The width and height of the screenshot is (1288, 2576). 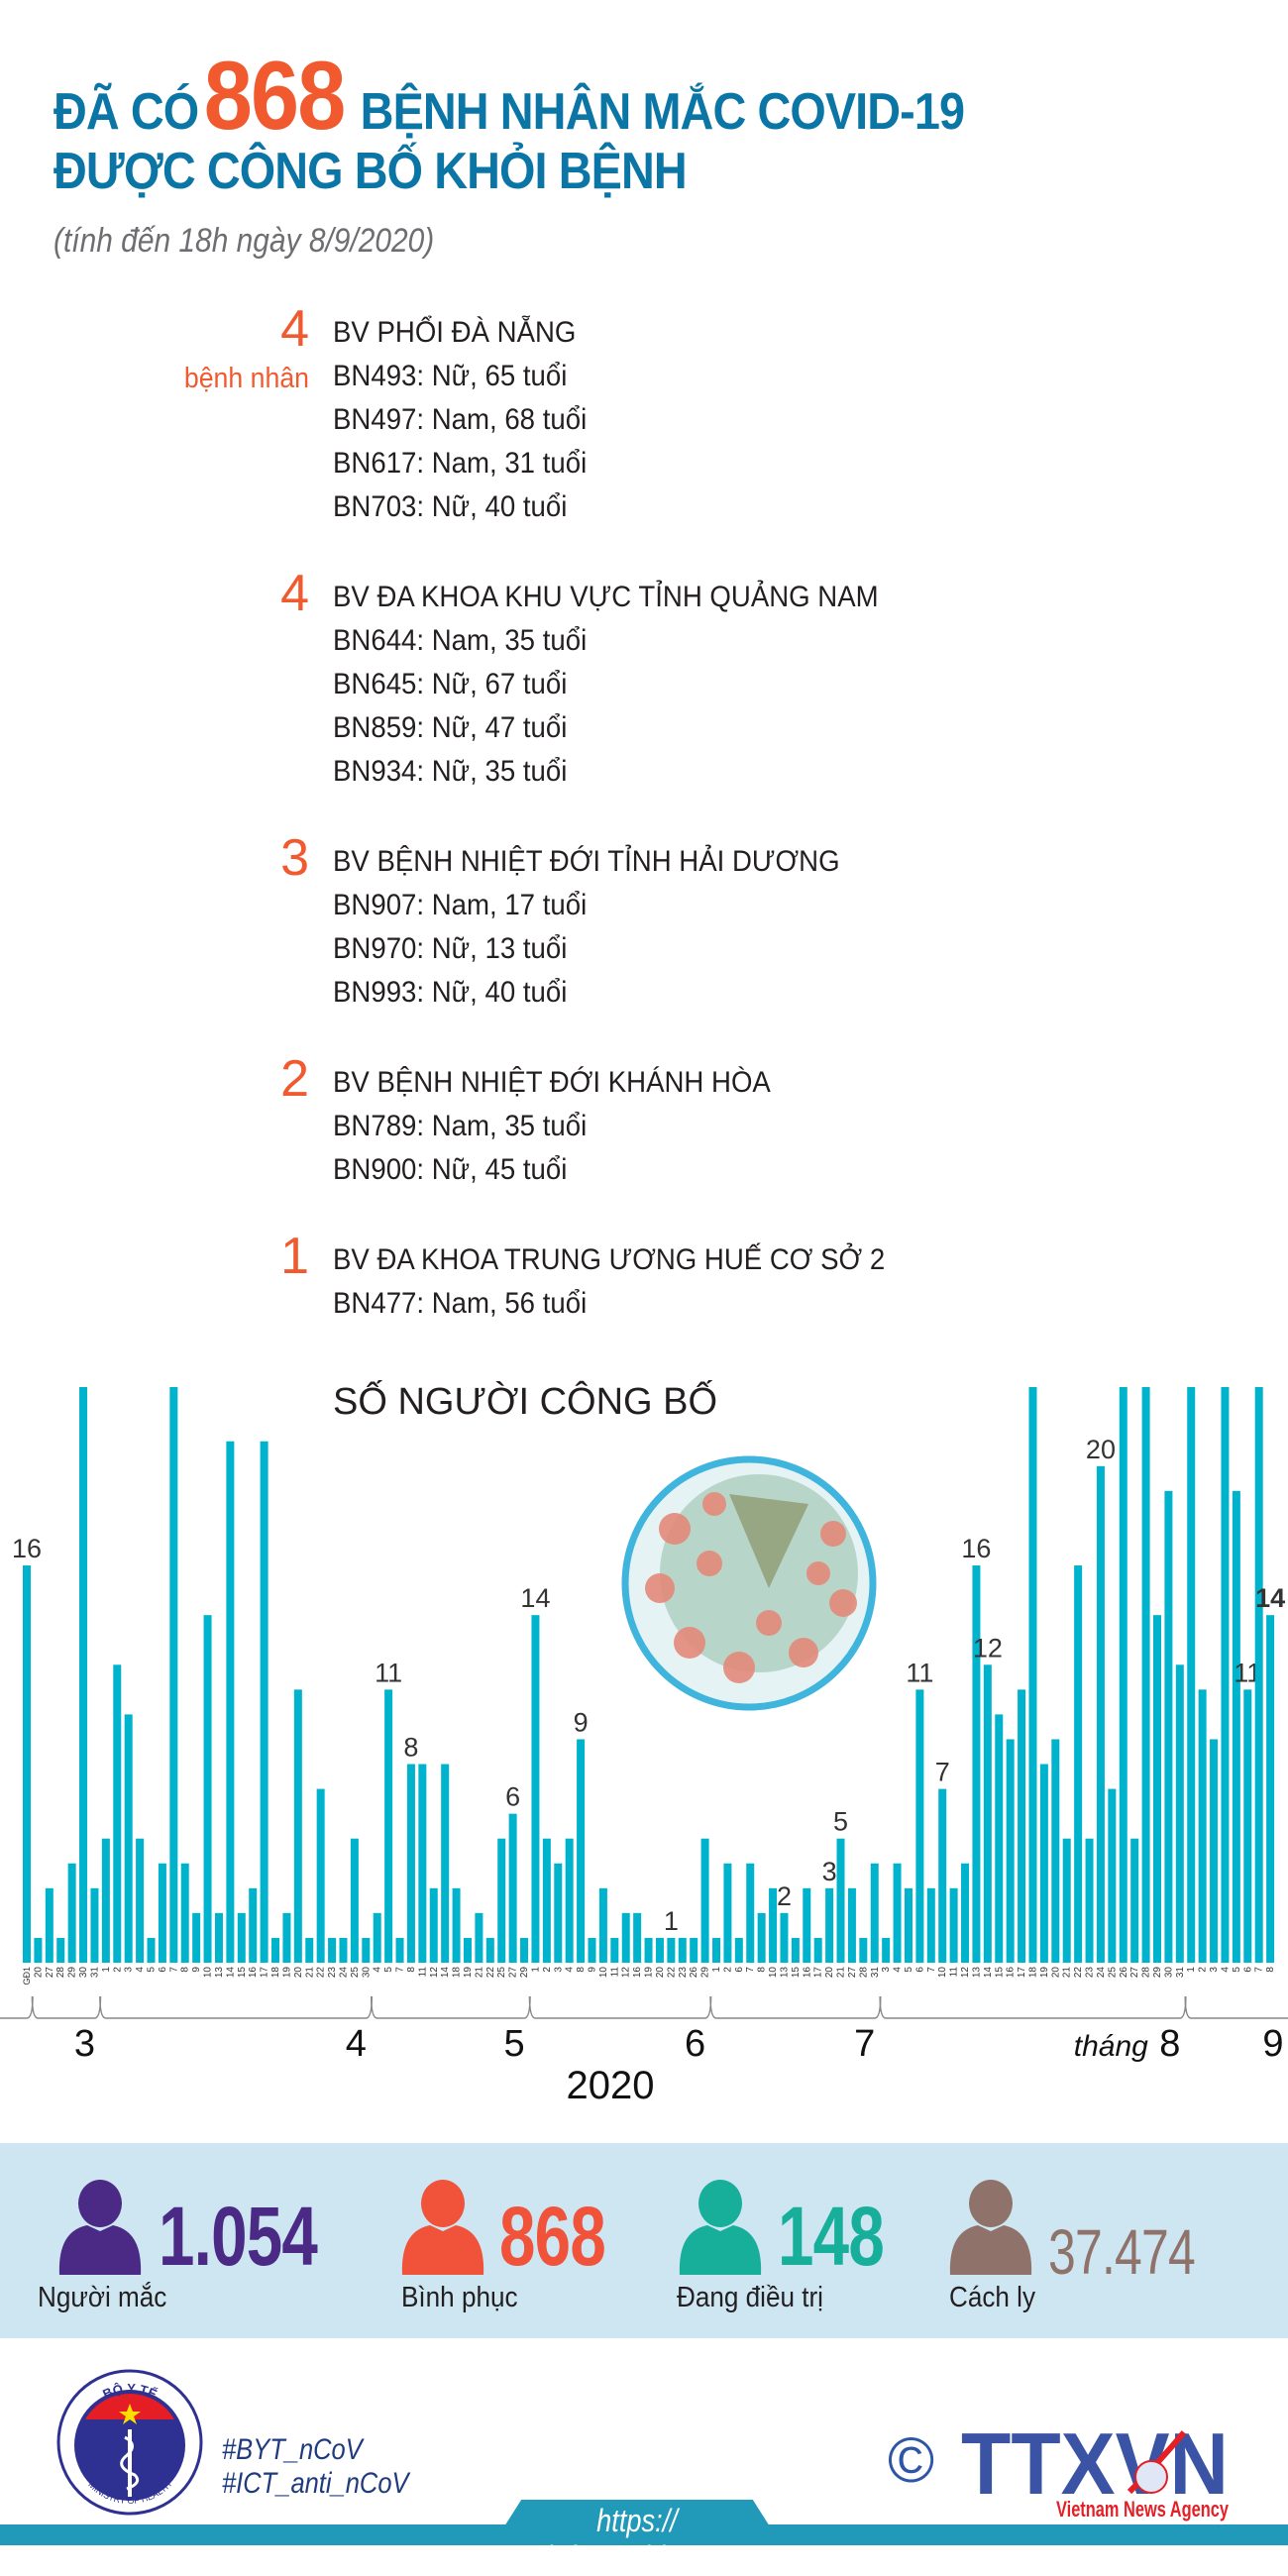 I want to click on value-label: 20, so click(x=1101, y=1449).